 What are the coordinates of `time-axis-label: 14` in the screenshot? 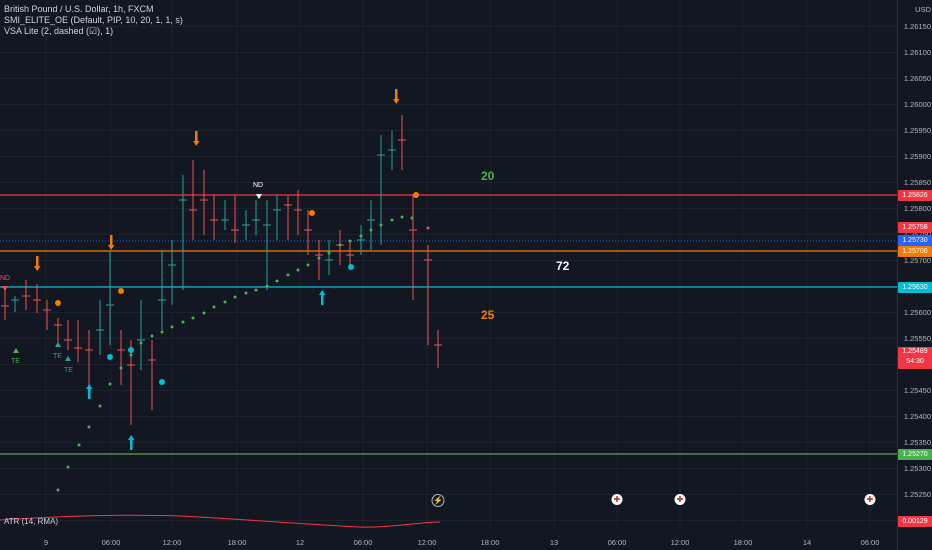 It's located at (807, 542).